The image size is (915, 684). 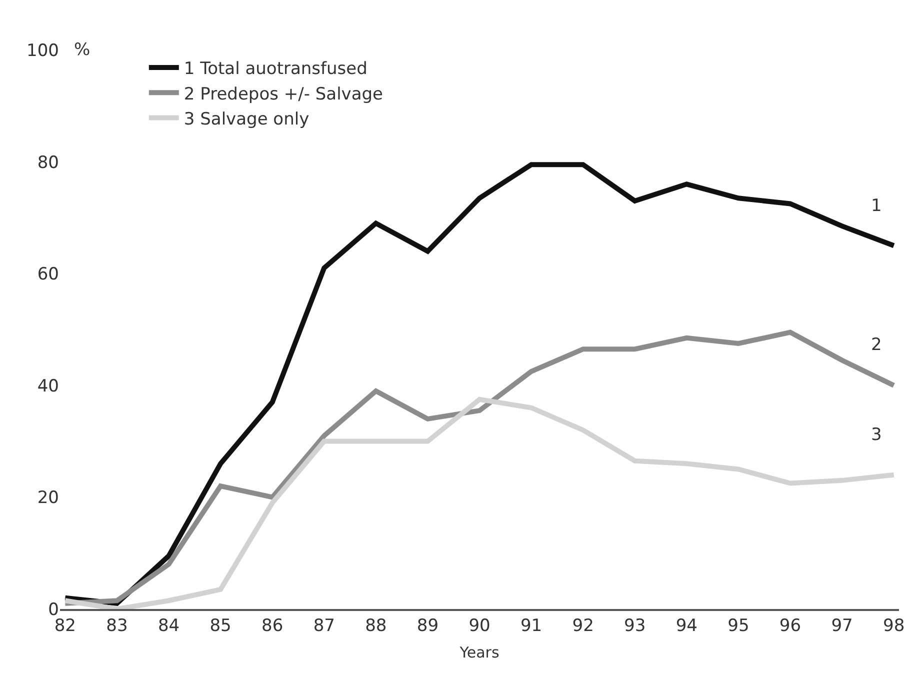 I want to click on legend-label: 2 Predepos +/- Salvage, so click(x=284, y=94).